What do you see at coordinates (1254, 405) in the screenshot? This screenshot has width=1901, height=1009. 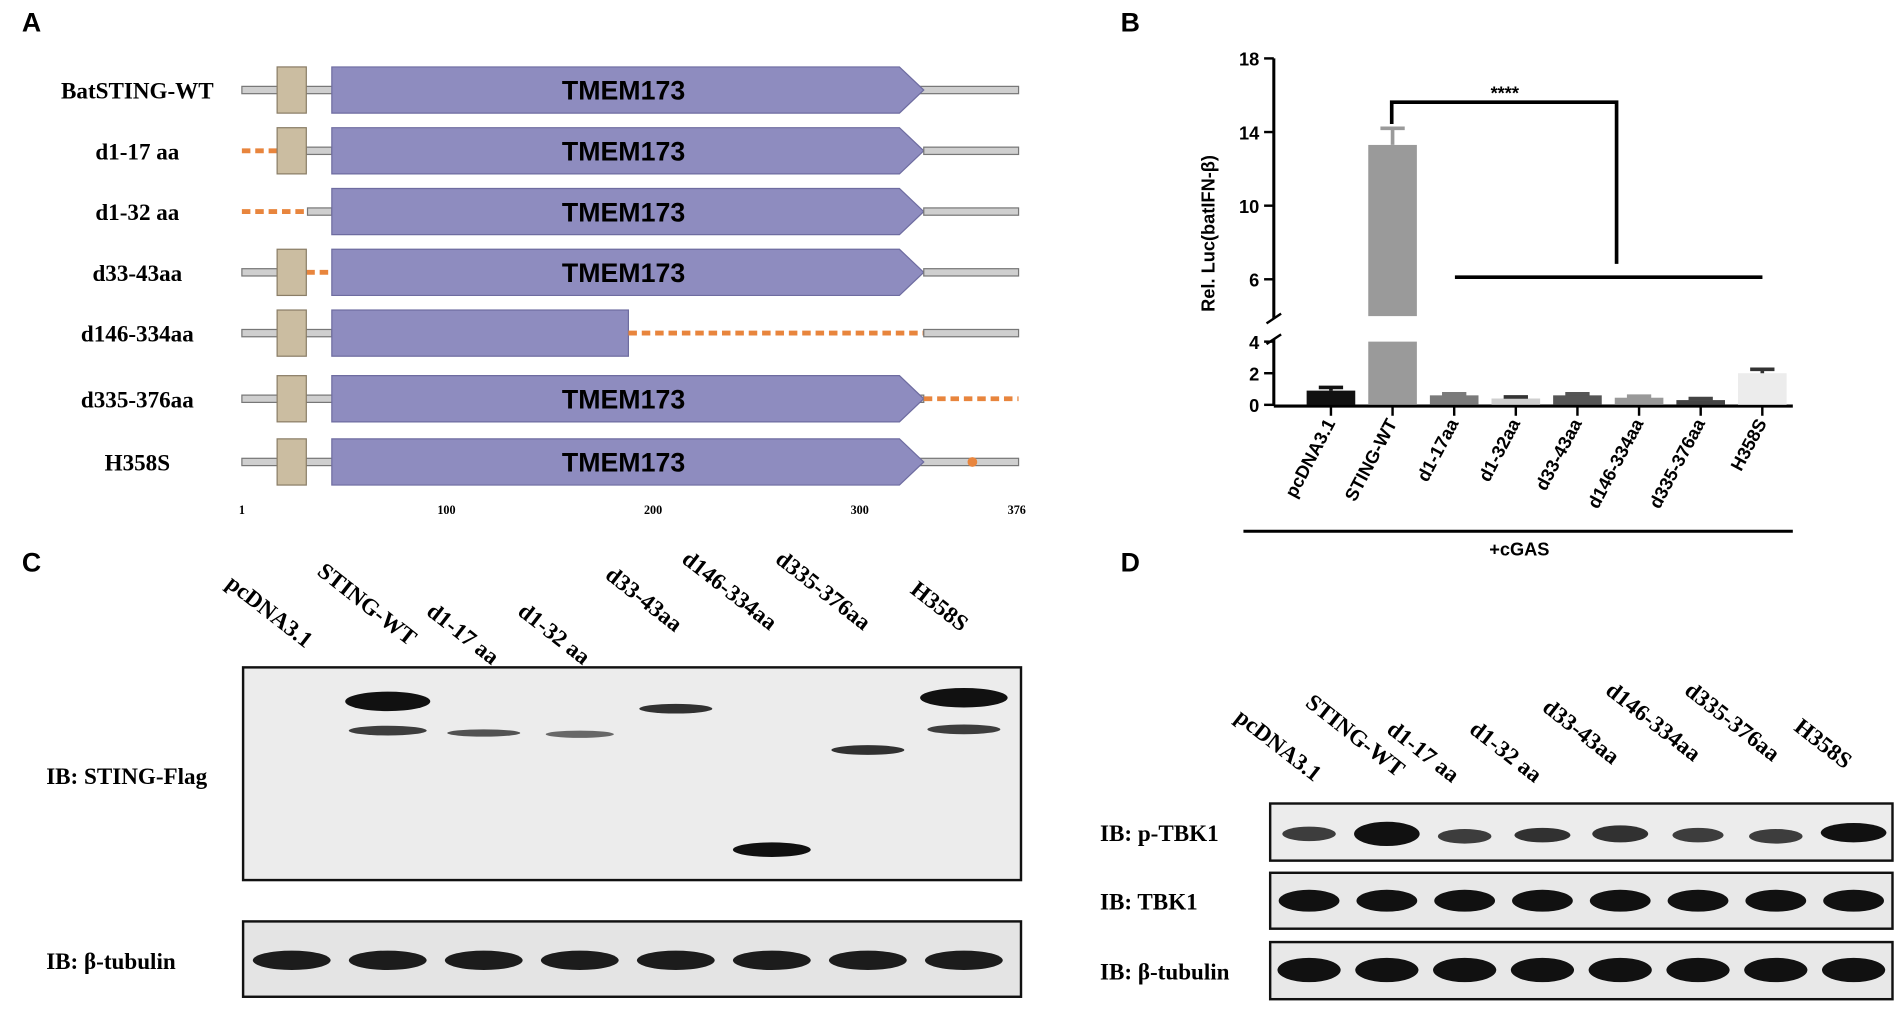 I see `y-tick-label: 0` at bounding box center [1254, 405].